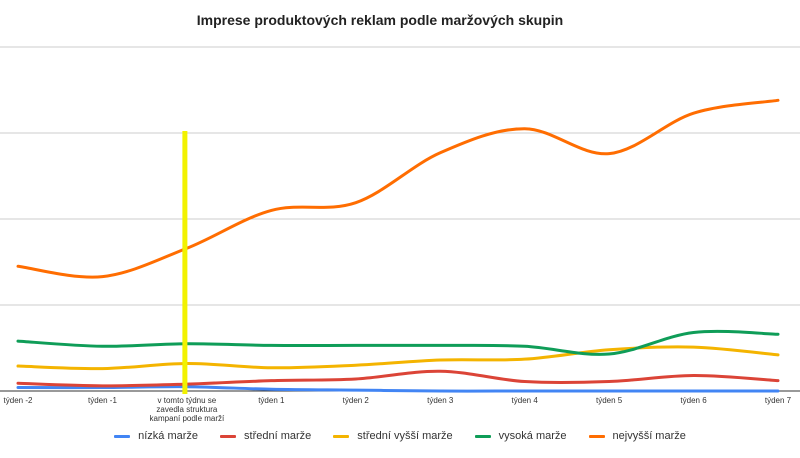 This screenshot has width=800, height=458. Describe the element at coordinates (405, 436) in the screenshot. I see `legend-label: střední vyšší marže` at that location.